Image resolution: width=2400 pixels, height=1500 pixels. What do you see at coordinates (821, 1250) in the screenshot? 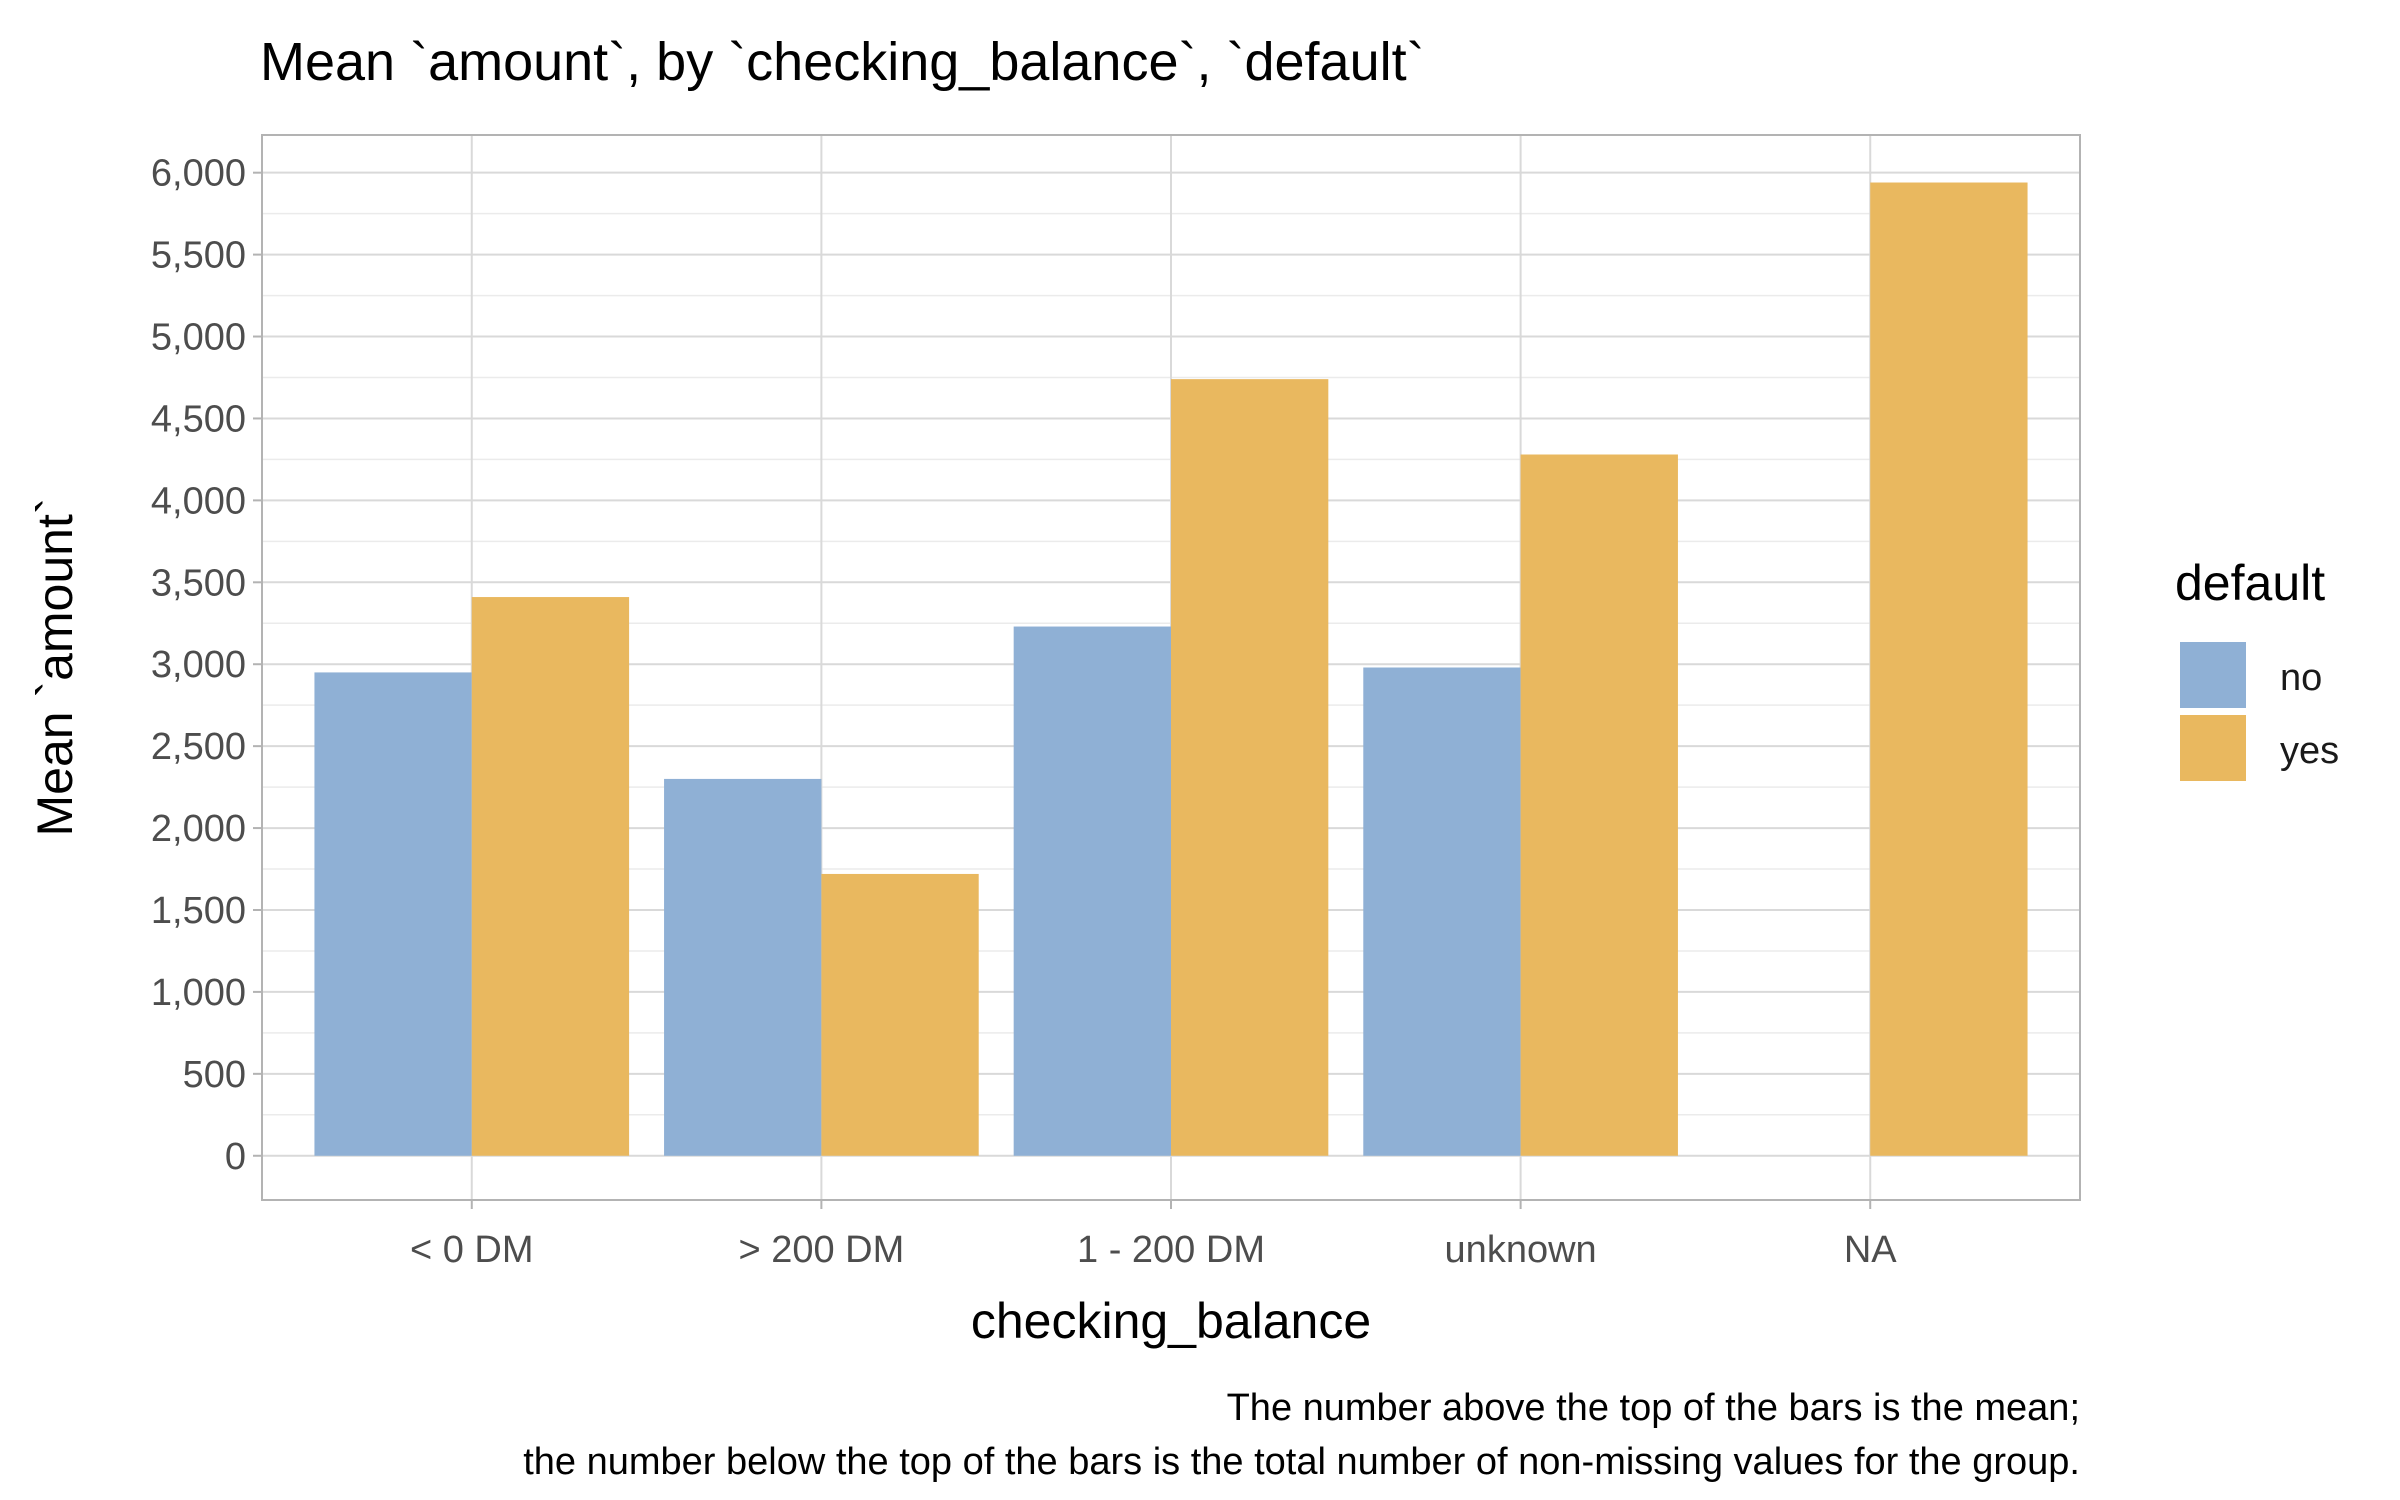
I see `x-tick-label: > 200 DM` at bounding box center [821, 1250].